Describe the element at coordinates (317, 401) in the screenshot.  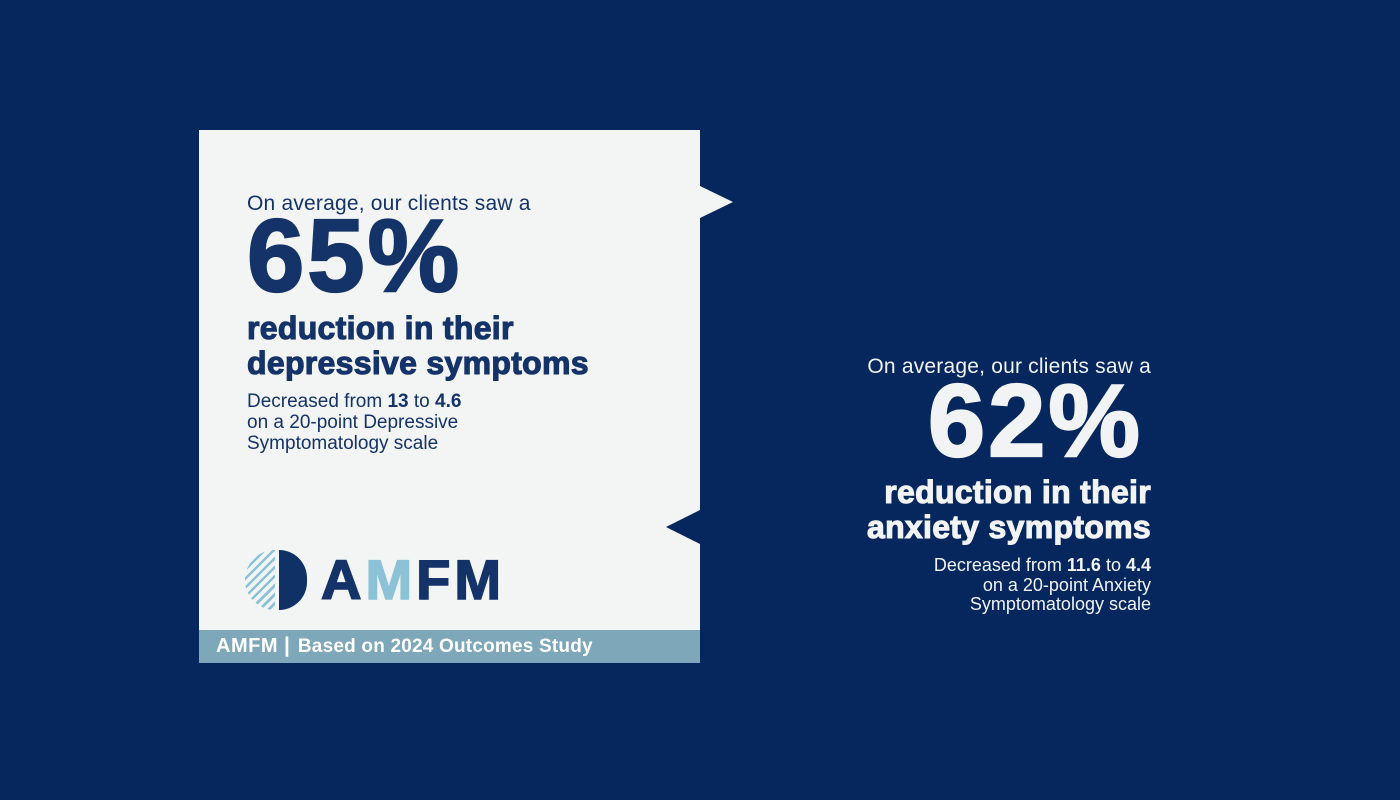
I see `detail-prefix: Decreased from` at that location.